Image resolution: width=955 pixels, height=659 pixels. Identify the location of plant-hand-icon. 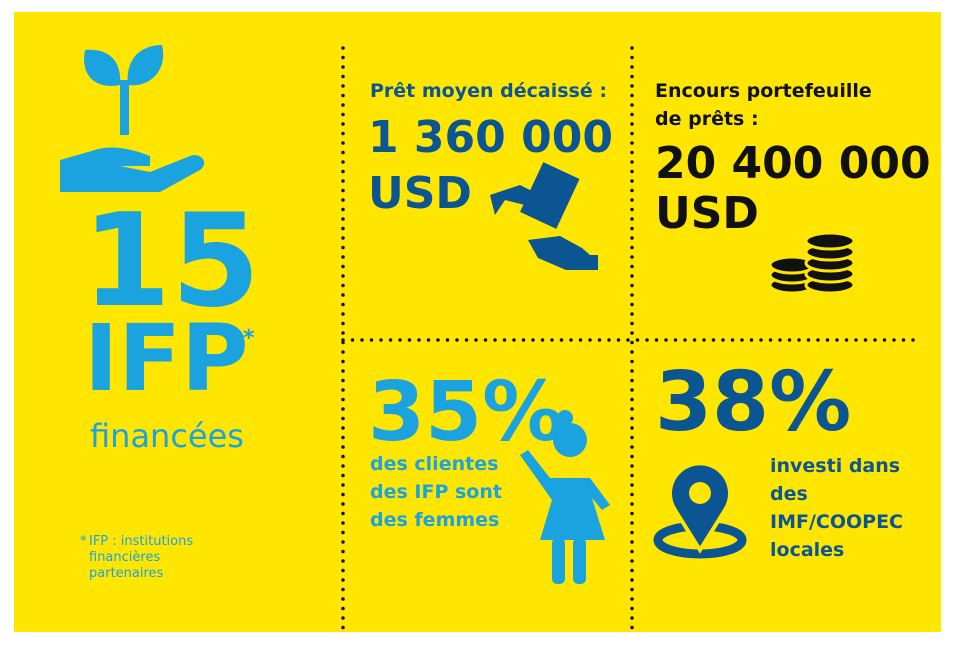
(132, 118).